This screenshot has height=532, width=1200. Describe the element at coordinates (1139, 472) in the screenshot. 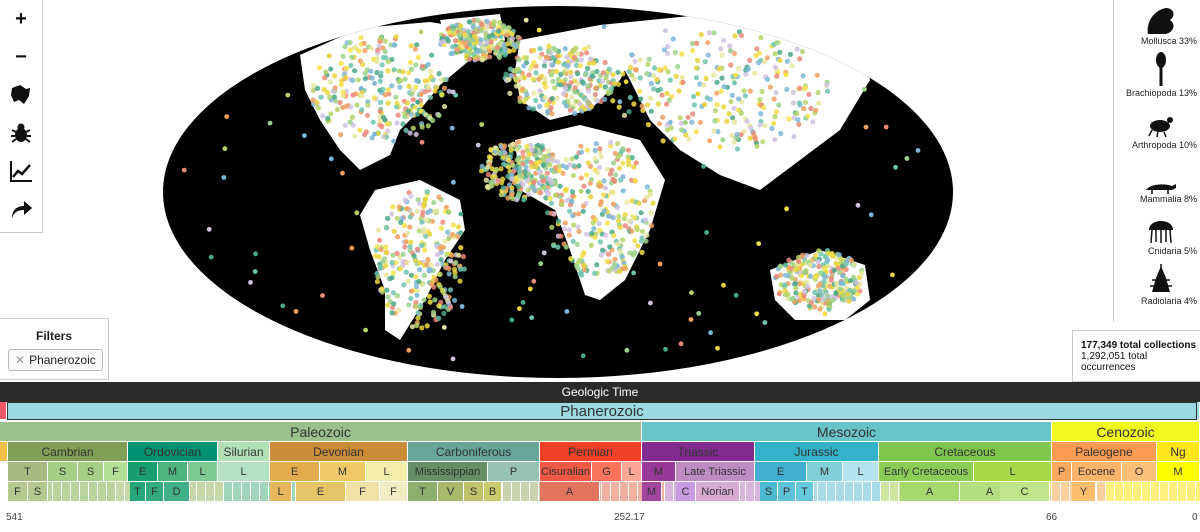

I see `epoch-cell: O` at that location.